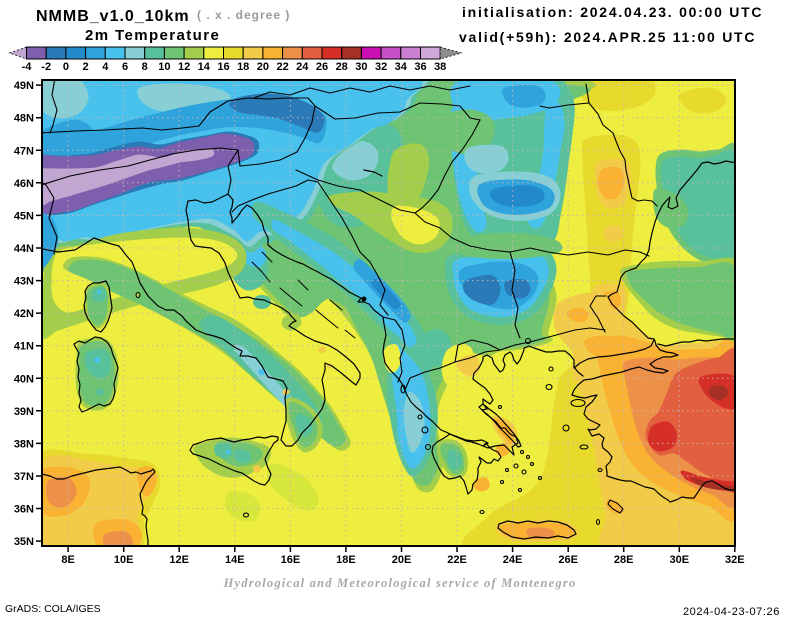 This screenshot has width=800, height=618. I want to click on svg-text: 46N, so click(24, 184).